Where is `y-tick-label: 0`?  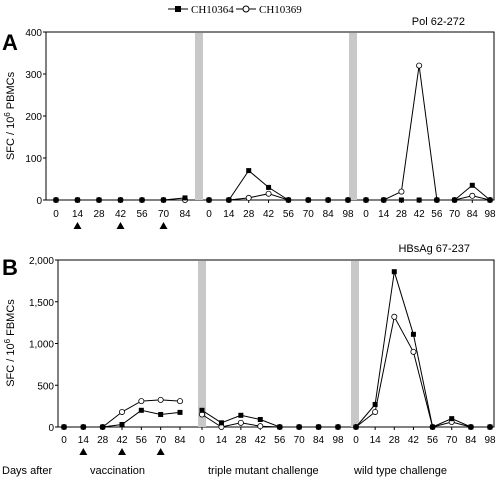 y-tick-label: 0 is located at coordinates (51, 428).